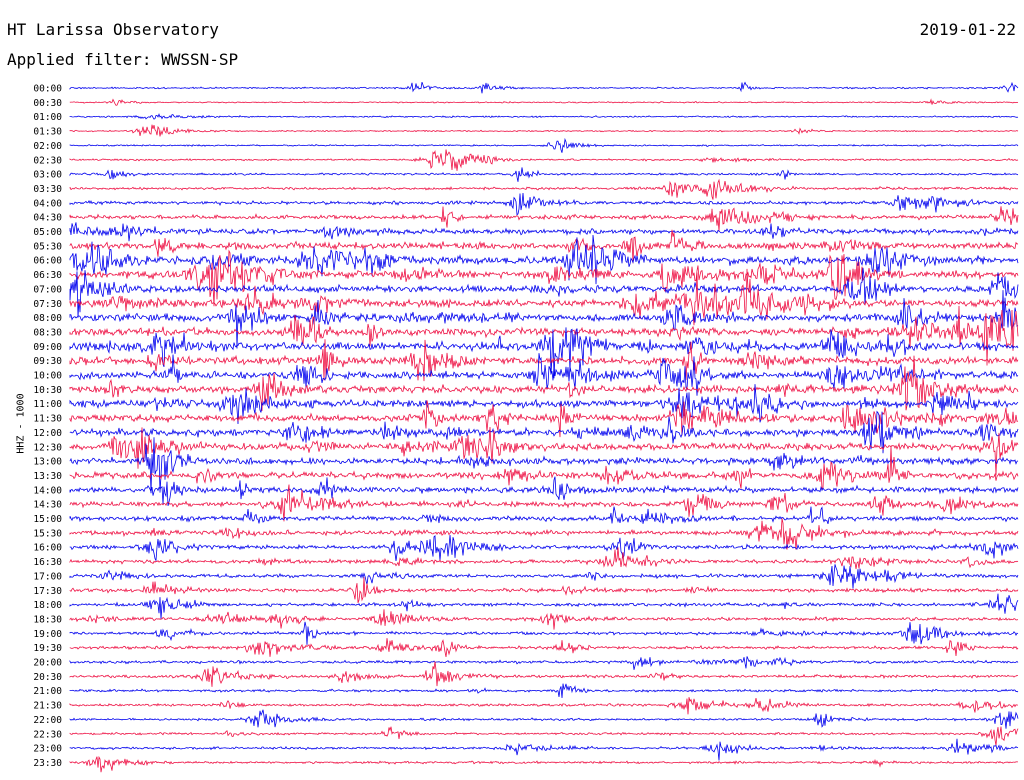 This screenshot has width=1024, height=780. What do you see at coordinates (544, 647) in the screenshot?
I see `trace-row-1930` at bounding box center [544, 647].